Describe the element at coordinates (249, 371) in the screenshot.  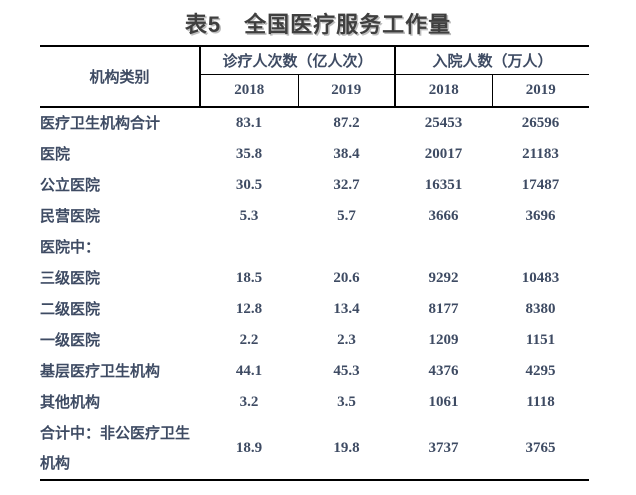
I see `cell-value: 44.1` at that location.